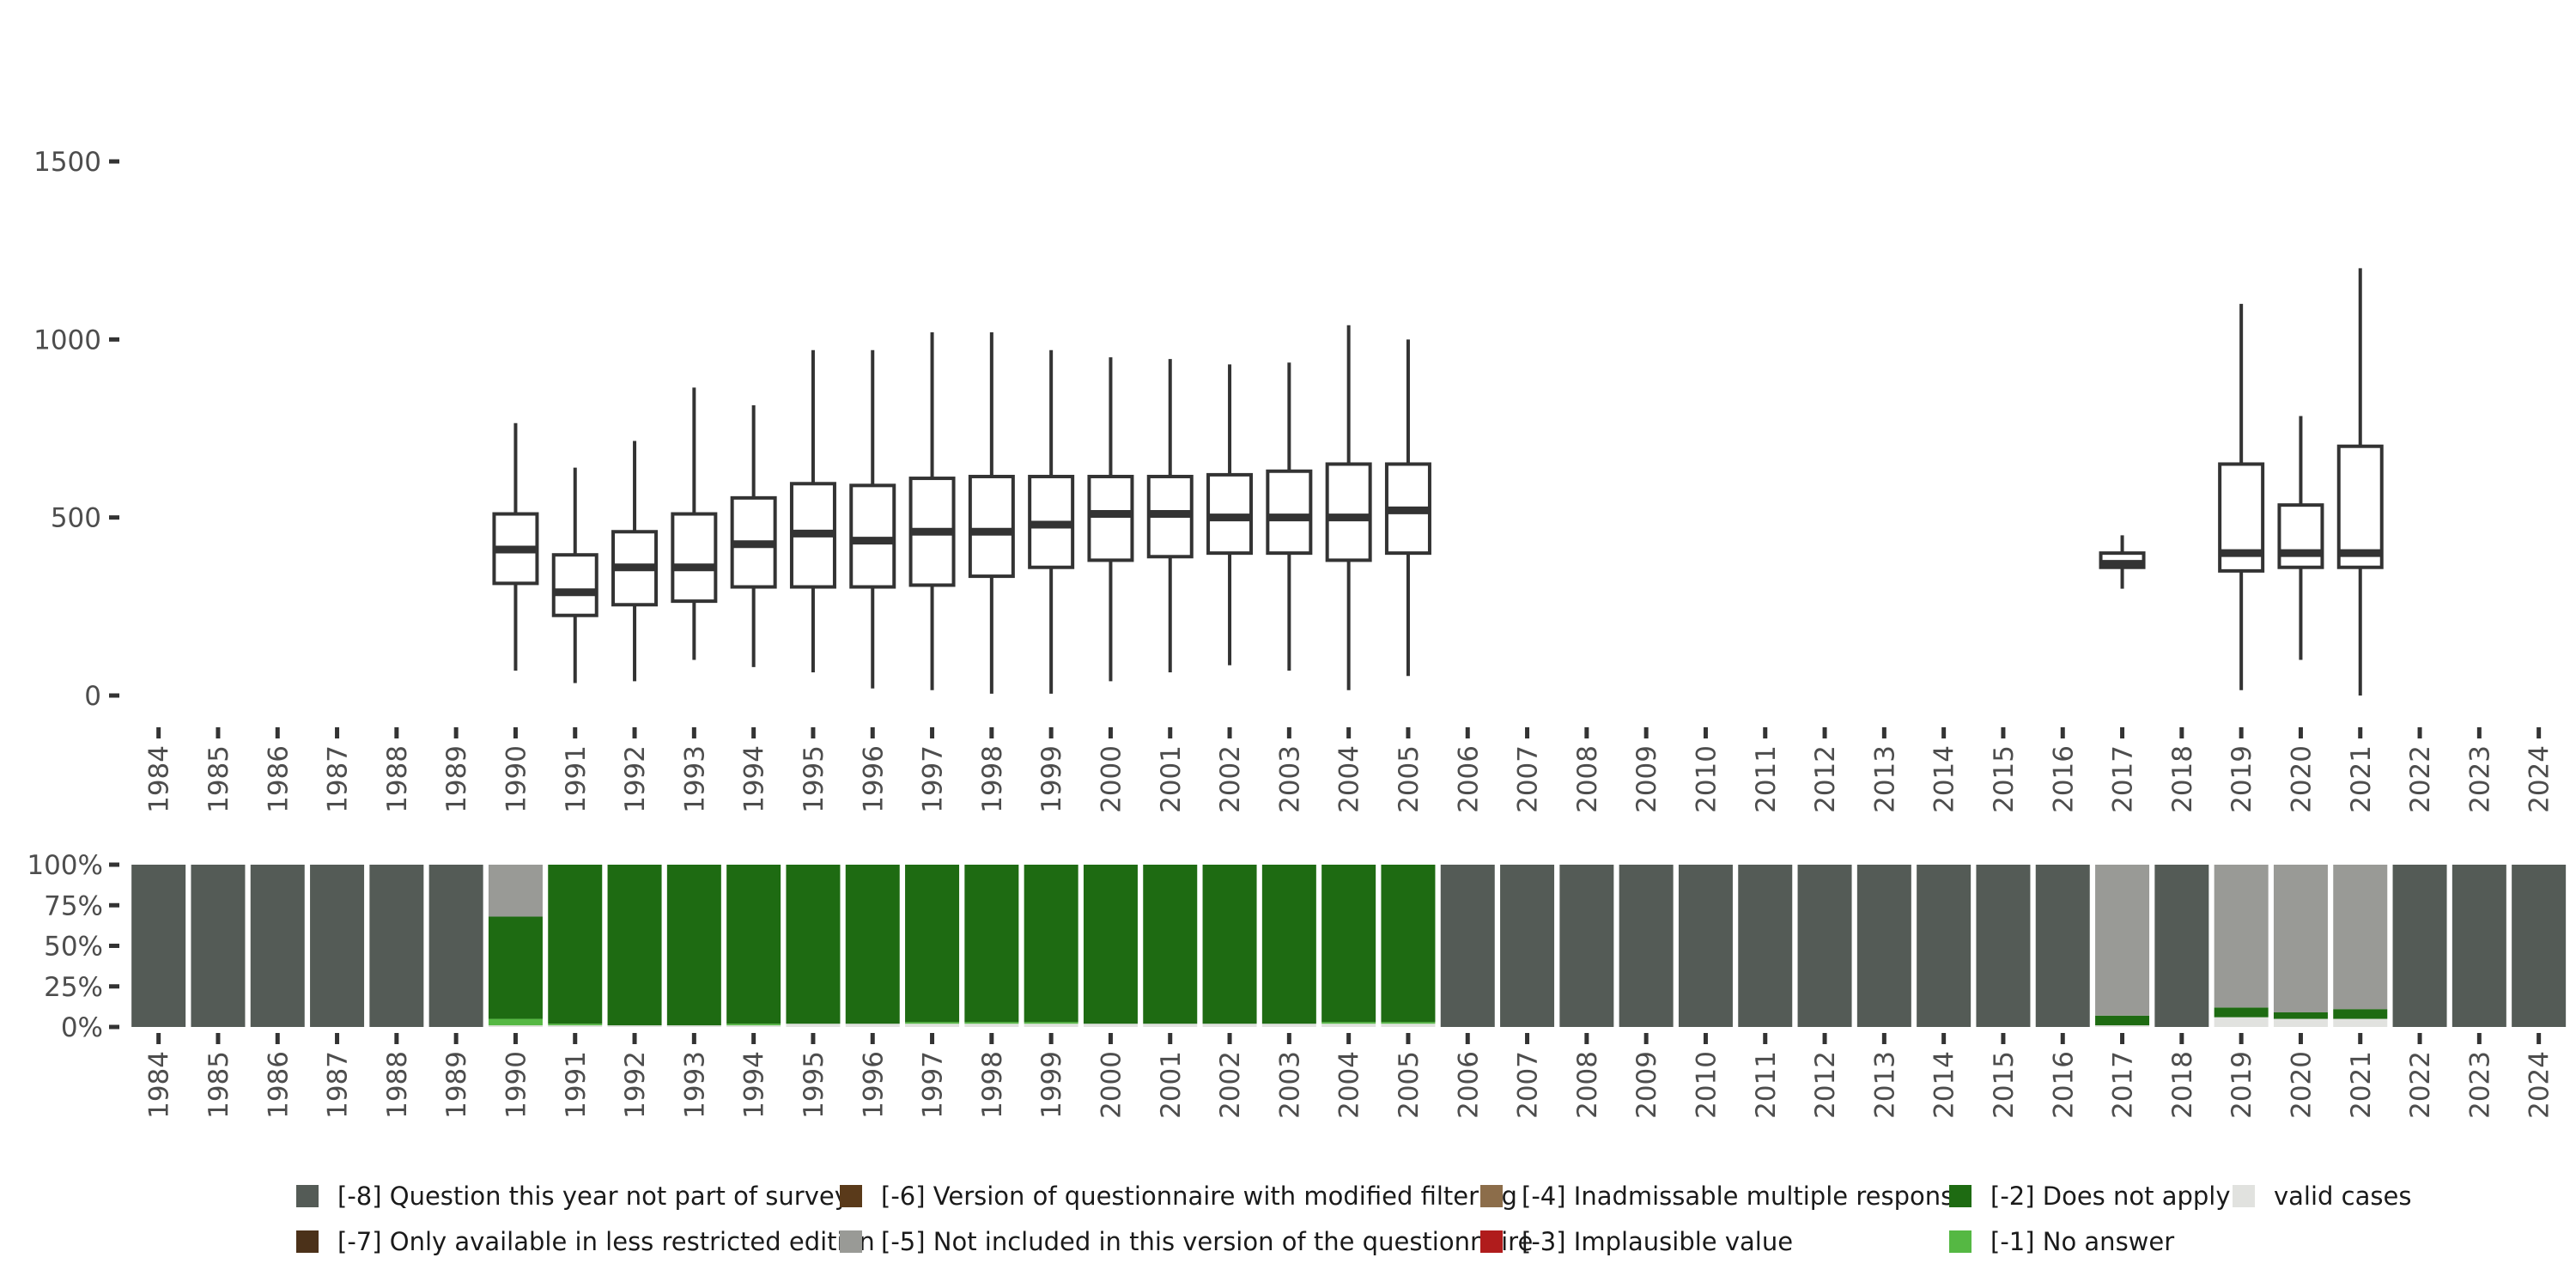 The width and height of the screenshot is (2576, 1288). What do you see at coordinates (1765, 946) in the screenshot?
I see `bar-2011` at bounding box center [1765, 946].